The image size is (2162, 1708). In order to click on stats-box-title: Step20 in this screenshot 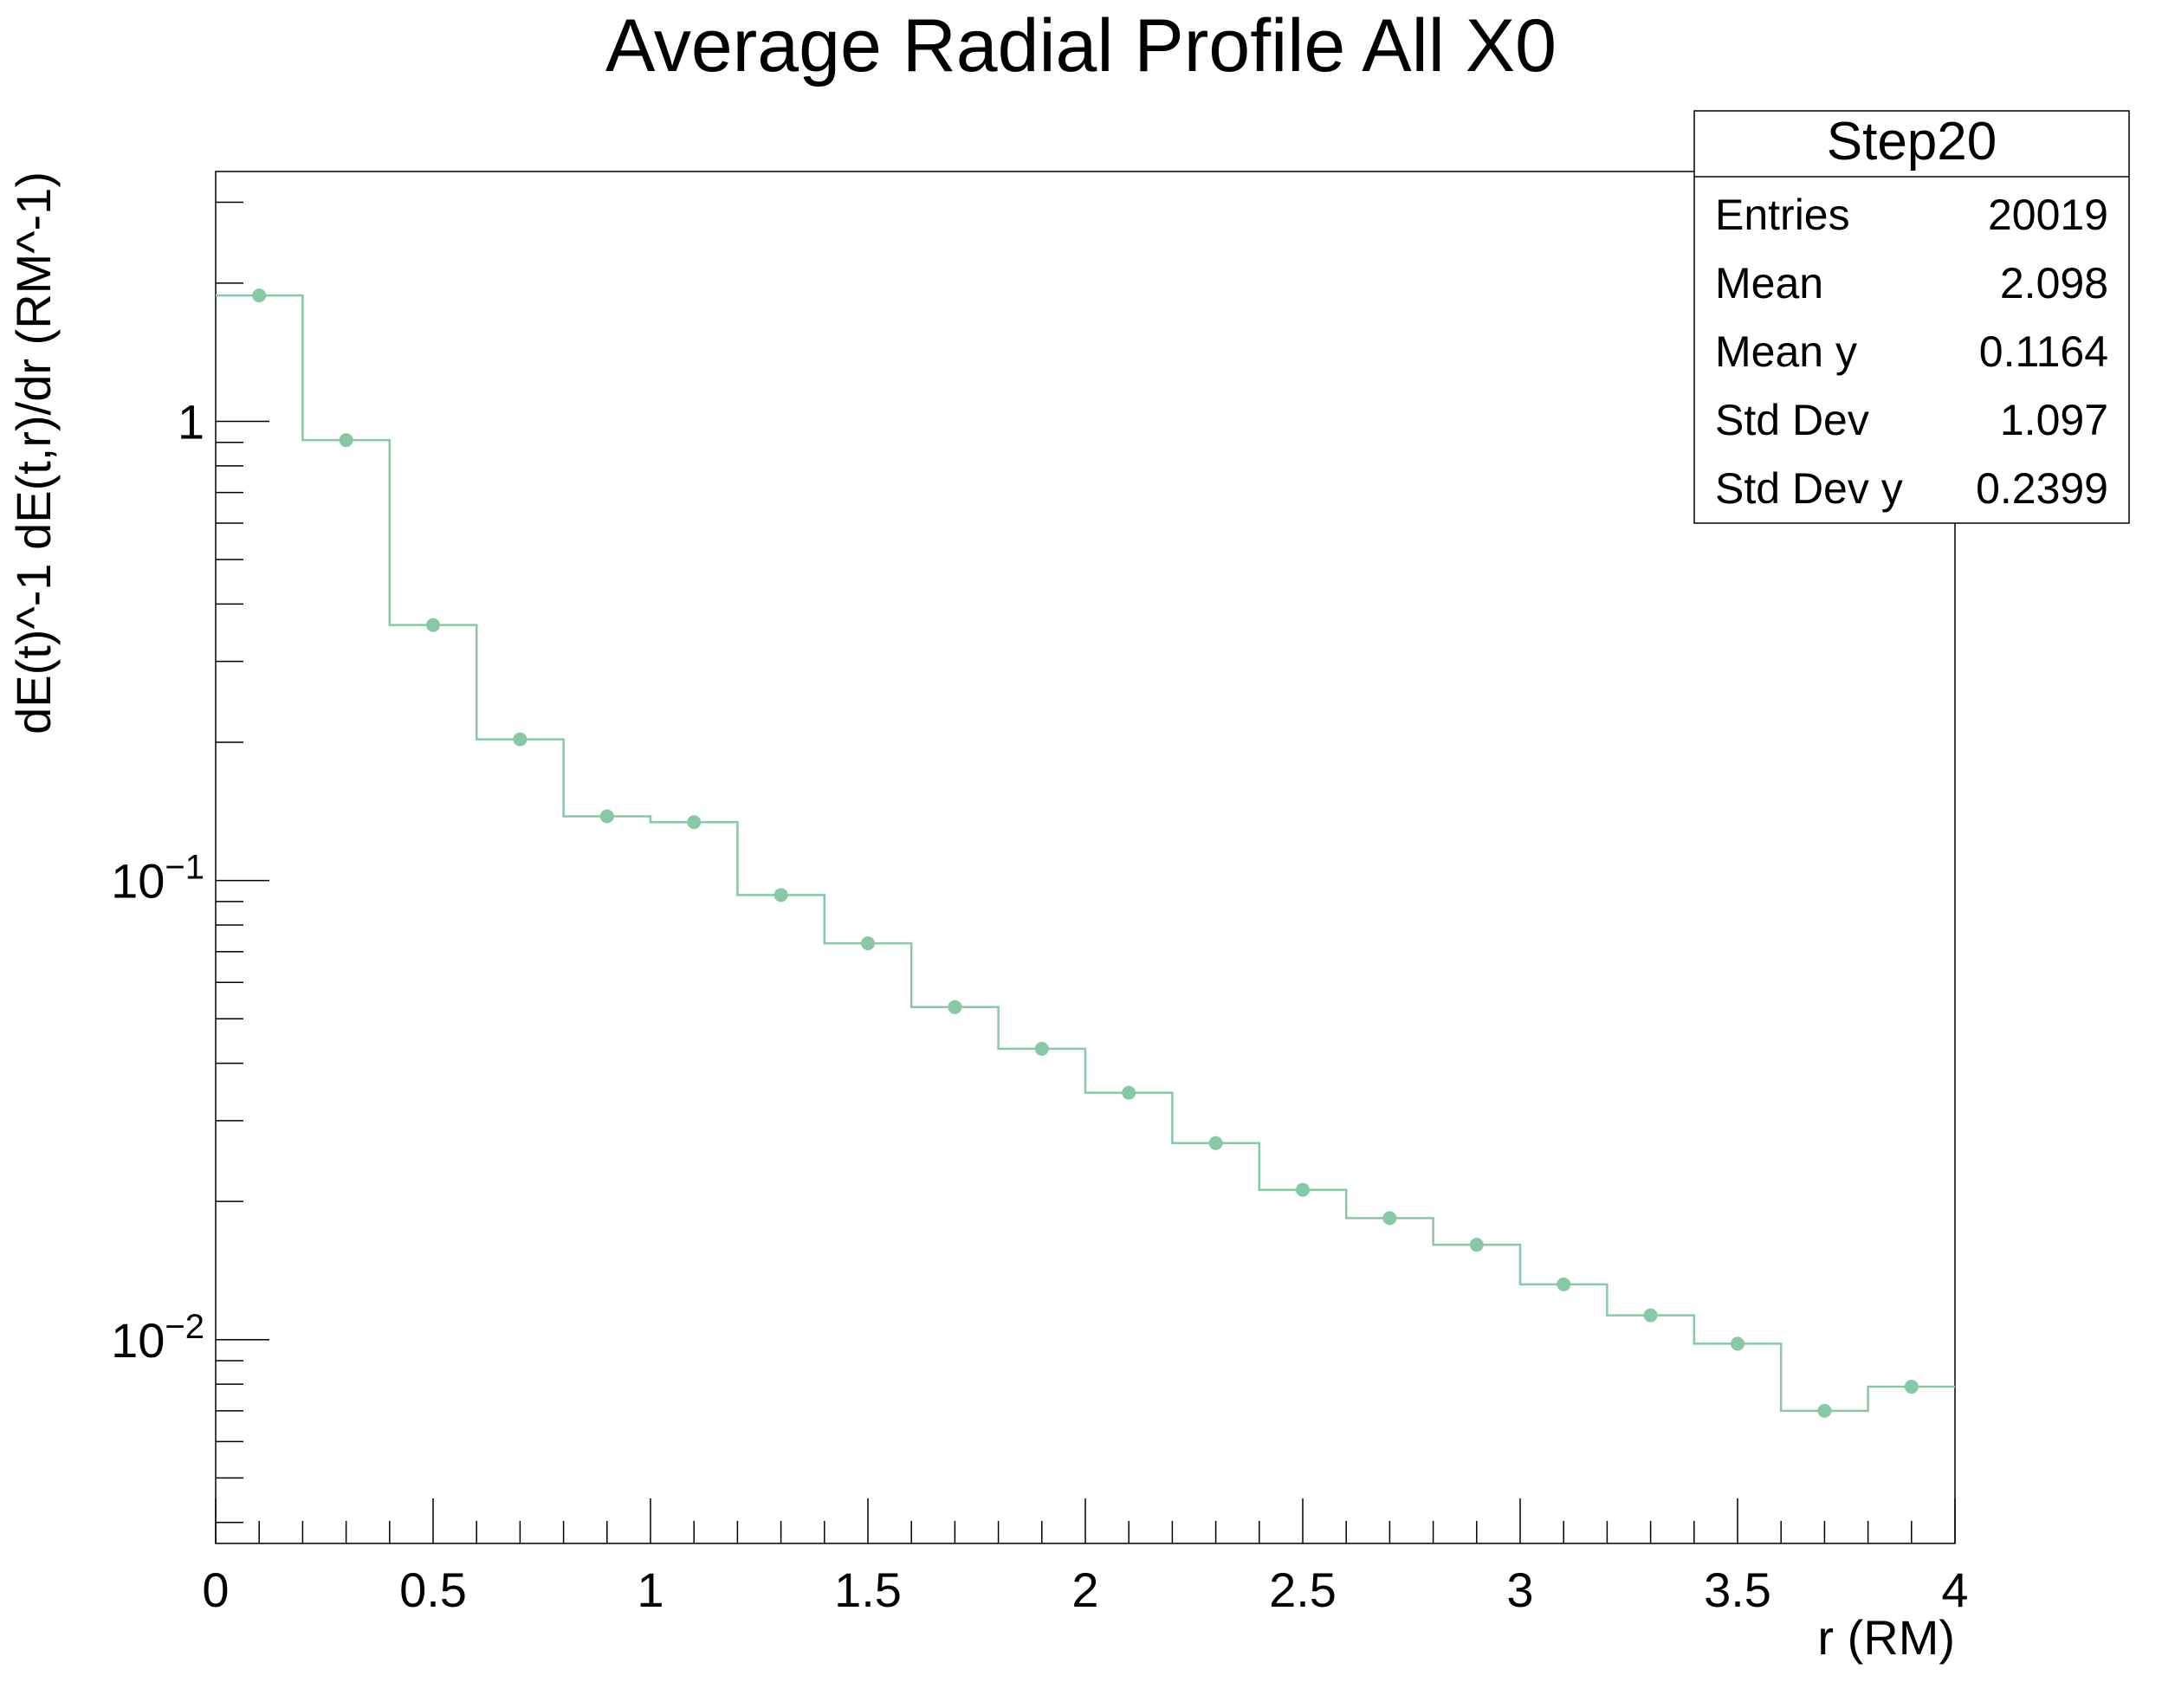, I will do `click(1912, 141)`.